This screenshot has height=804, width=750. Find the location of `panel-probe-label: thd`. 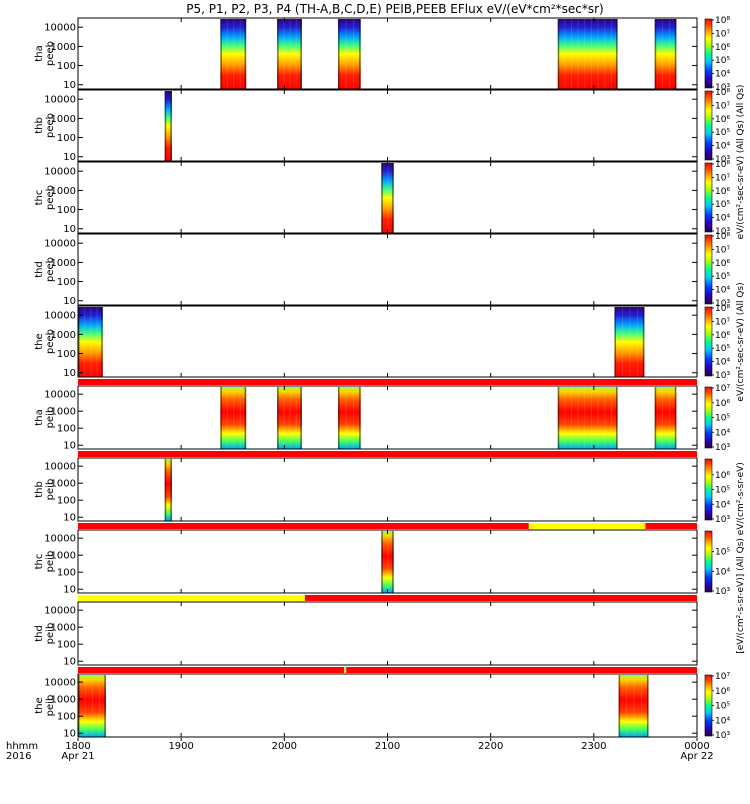

panel-probe-label: thd is located at coordinates (39, 269).